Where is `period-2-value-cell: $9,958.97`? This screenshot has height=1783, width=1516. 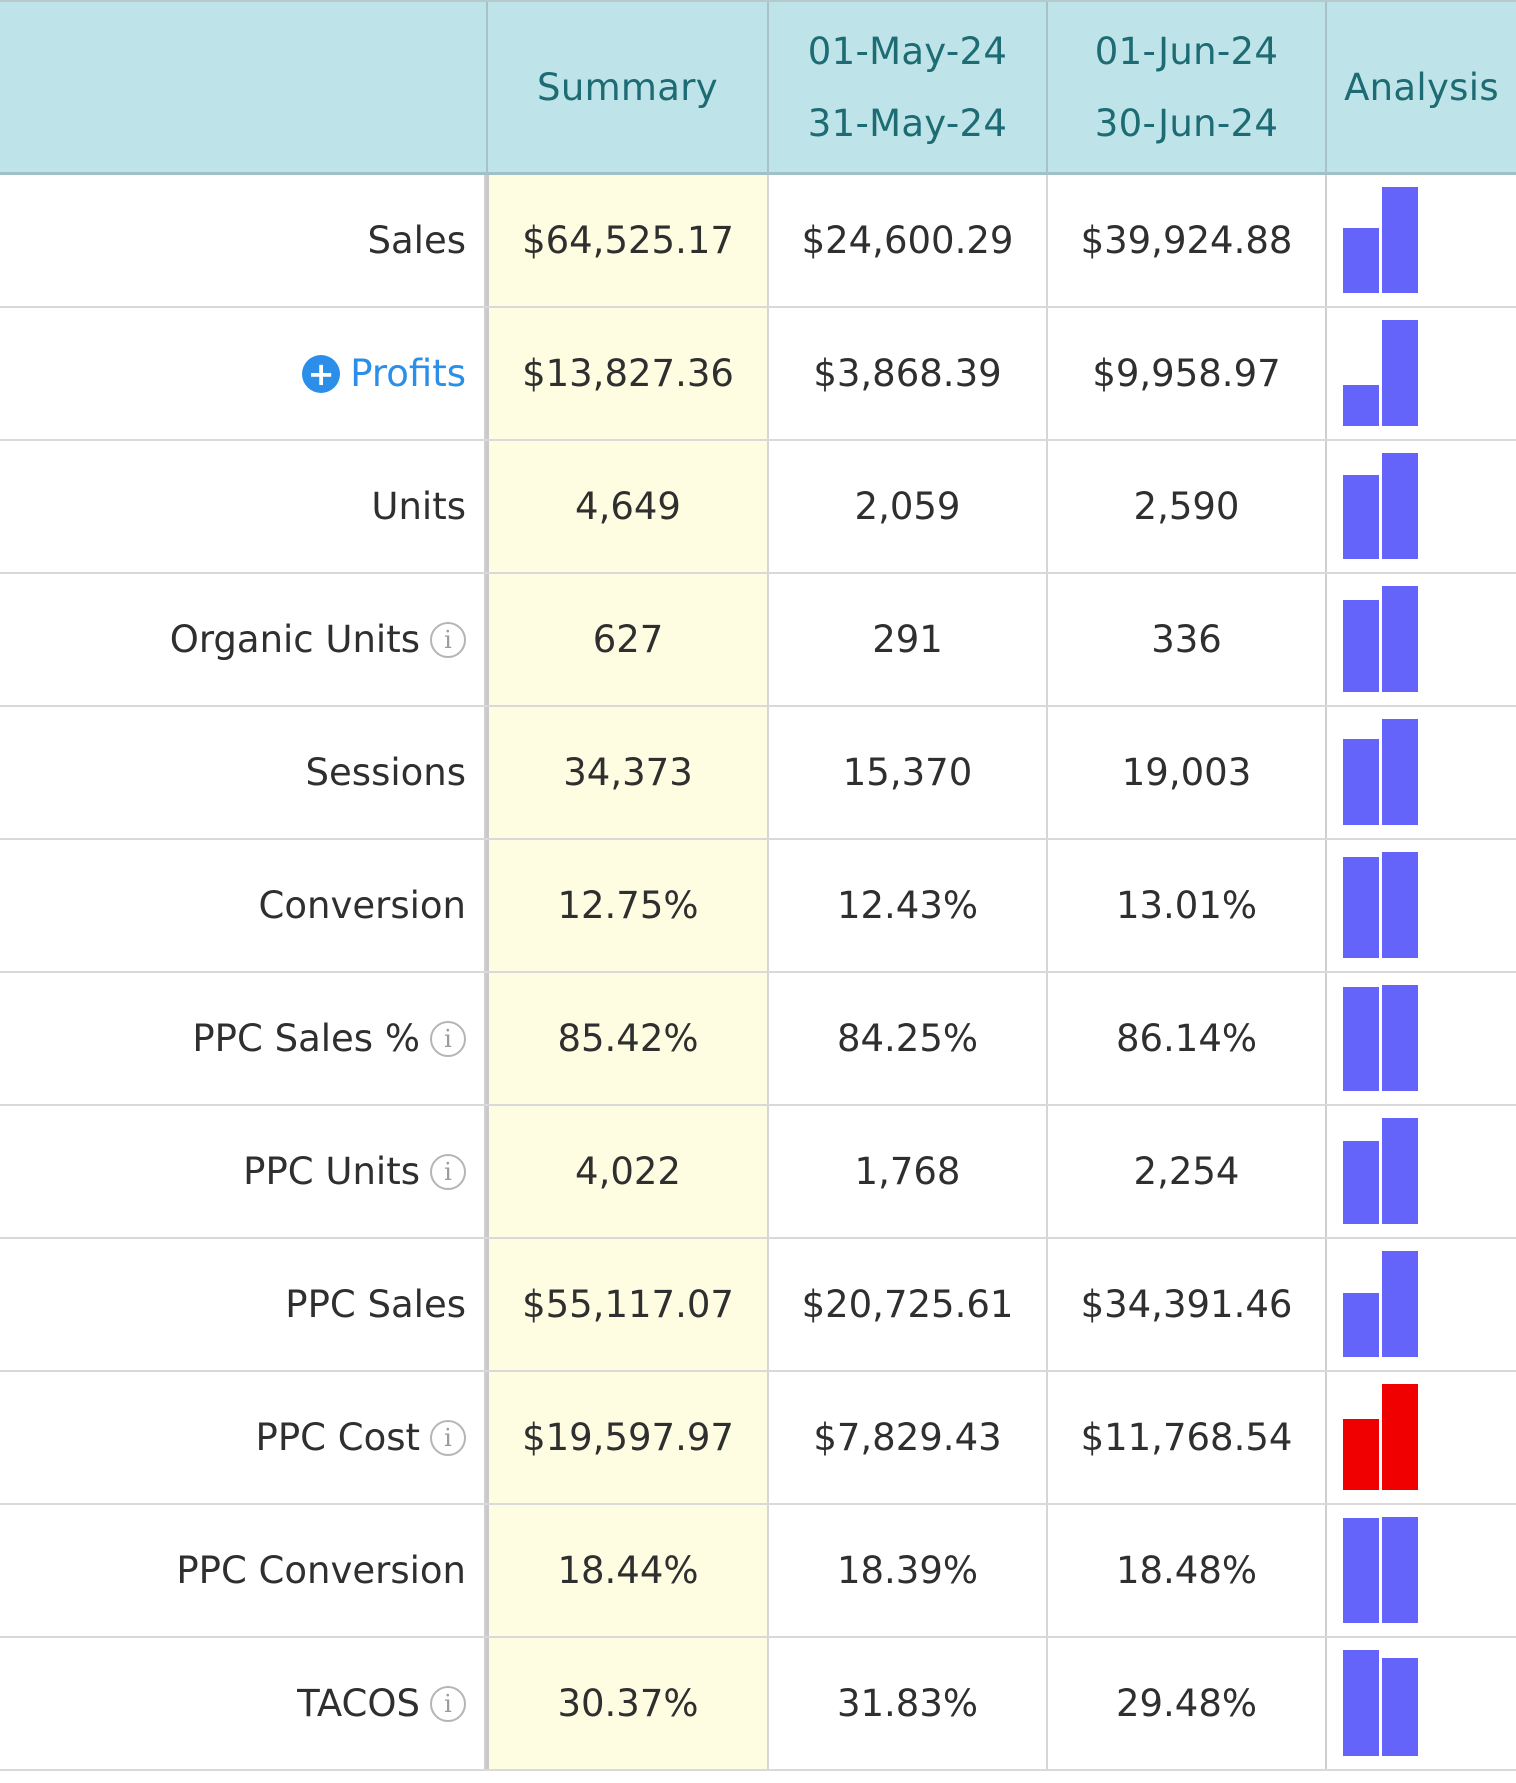
period-2-value-cell: $9,958.97 is located at coordinates (1185, 373).